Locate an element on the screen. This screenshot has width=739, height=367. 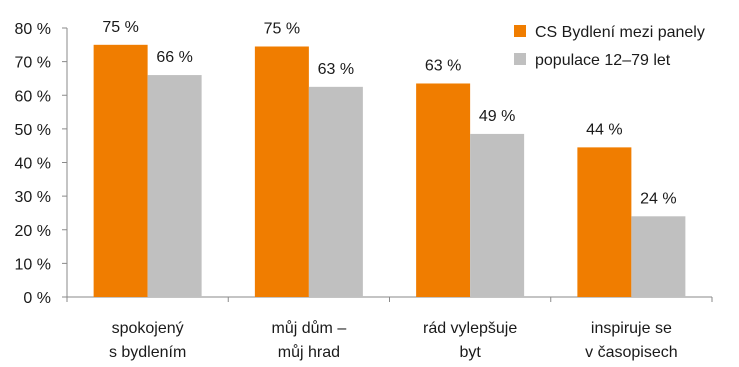
data-label-cs-2: 63 % is located at coordinates (443, 65).